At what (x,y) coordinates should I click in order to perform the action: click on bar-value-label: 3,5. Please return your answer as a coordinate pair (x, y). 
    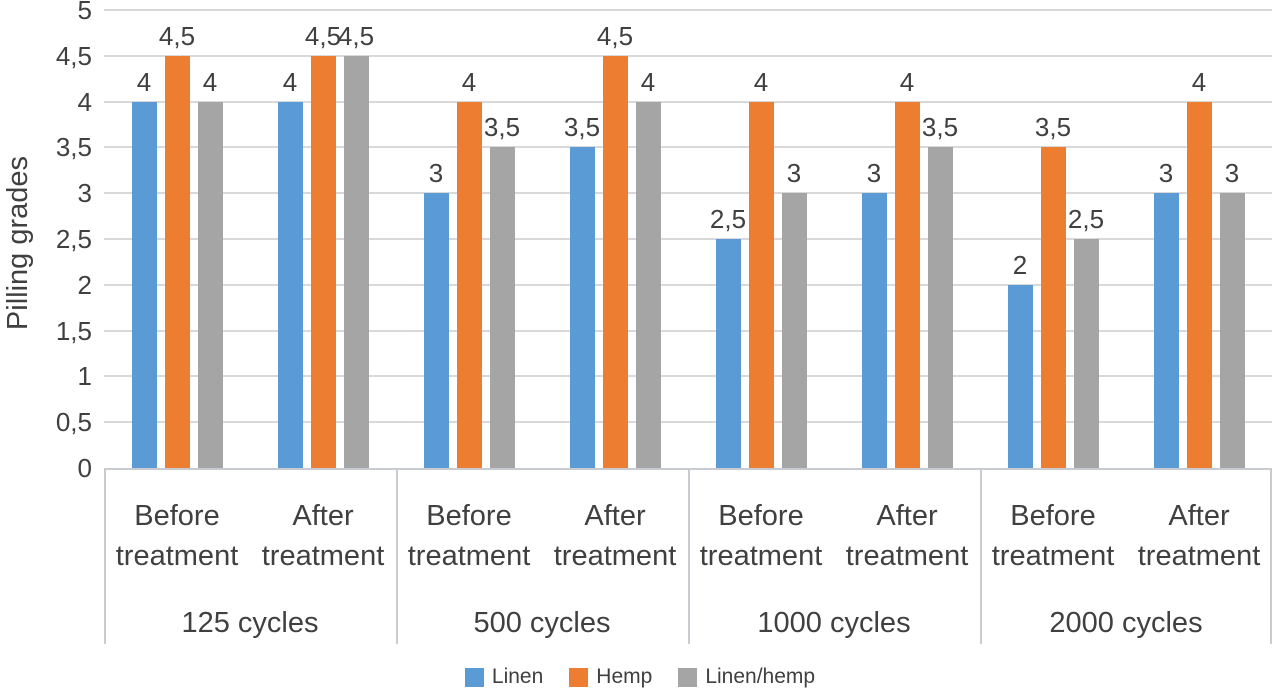
    Looking at the image, I should click on (1053, 127).